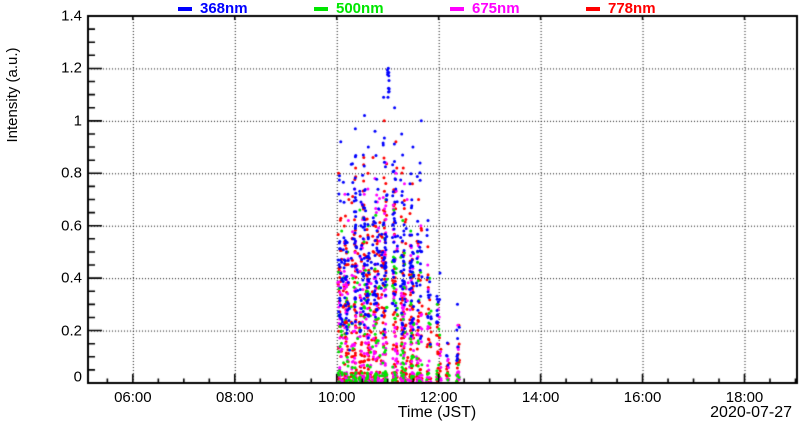 This screenshot has height=434, width=800. Describe the element at coordinates (12, 95) in the screenshot. I see `y-axis-title: Intensity (a.u.)` at that location.